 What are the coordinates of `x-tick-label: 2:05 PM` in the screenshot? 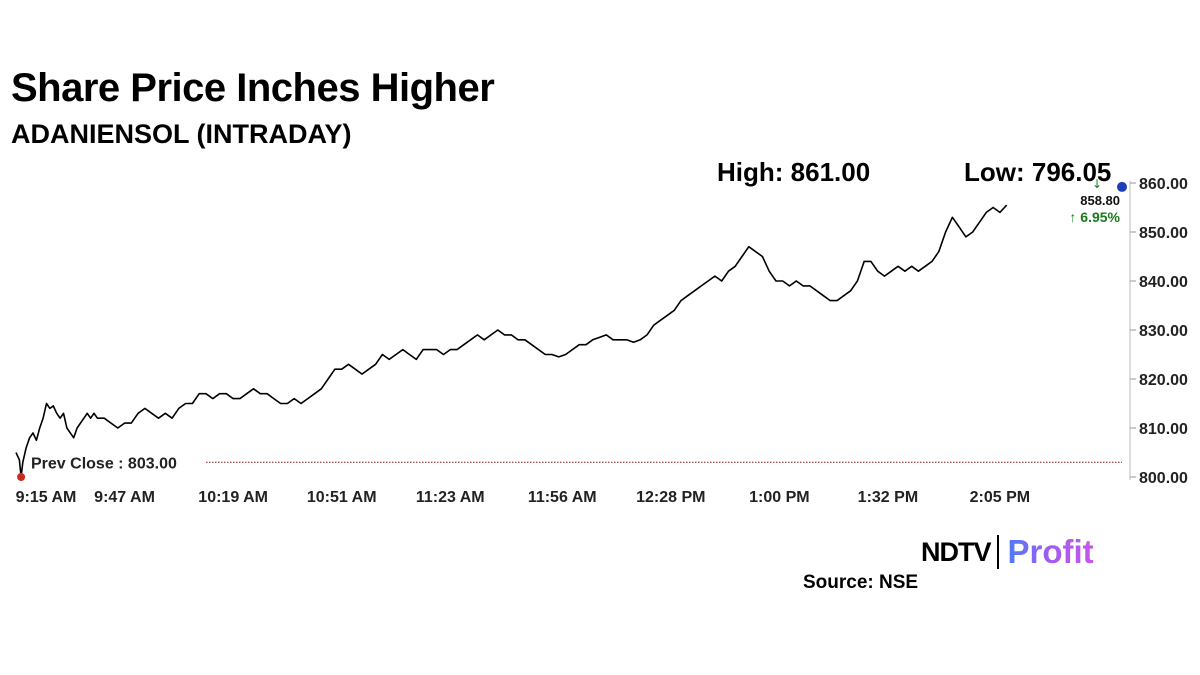 It's located at (1000, 497).